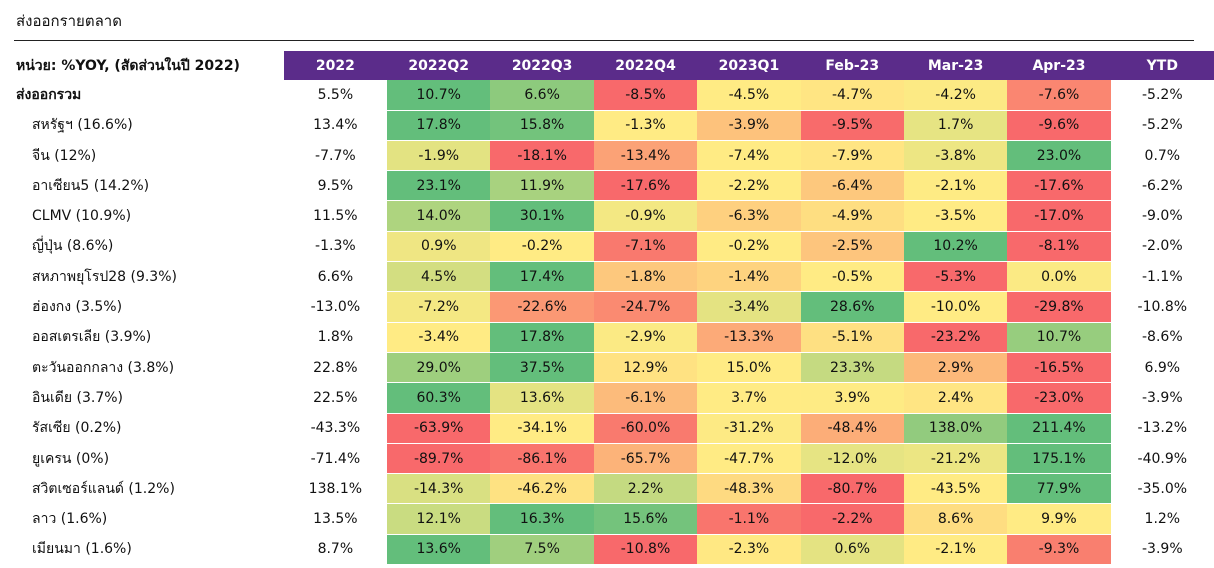 The height and width of the screenshot is (568, 1214). What do you see at coordinates (439, 216) in the screenshot?
I see `heatmap-cell: 14.0%` at bounding box center [439, 216].